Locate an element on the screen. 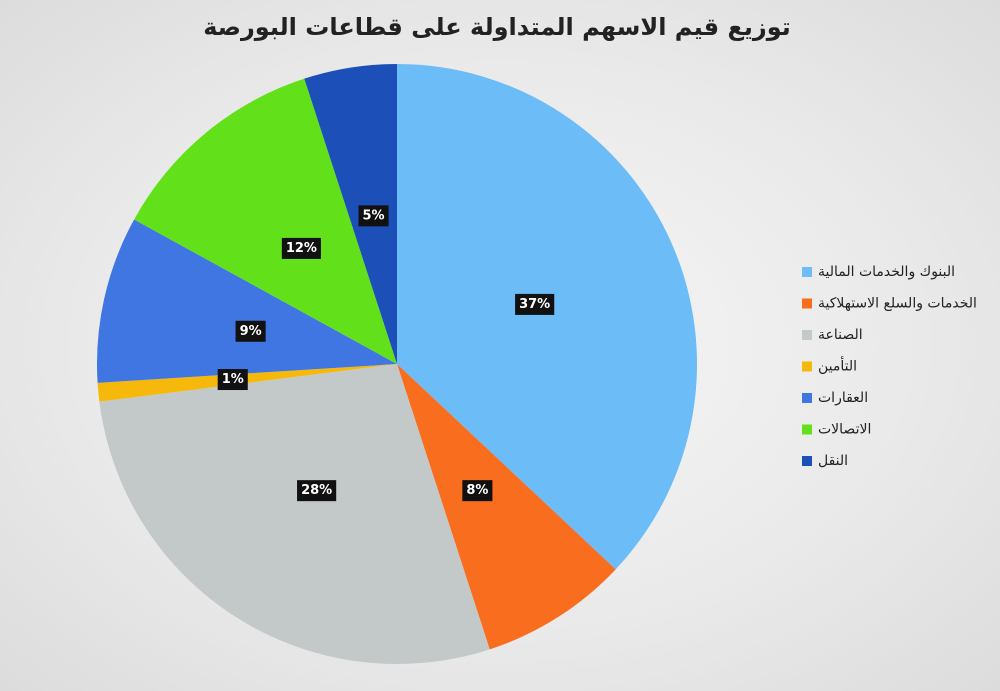 The width and height of the screenshot is (1000, 691). data-label: 8% is located at coordinates (477, 491).